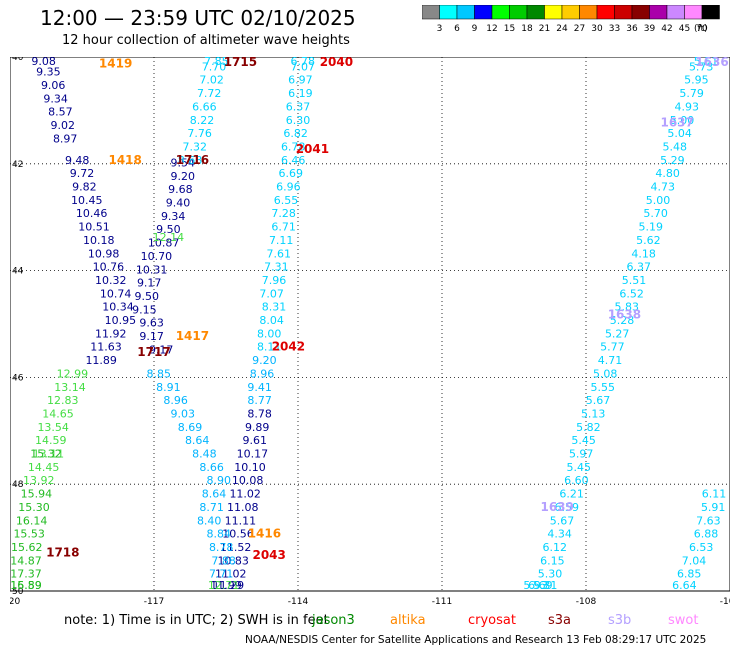  I want to click on wave-height-value: 6.46, so click(293, 160).